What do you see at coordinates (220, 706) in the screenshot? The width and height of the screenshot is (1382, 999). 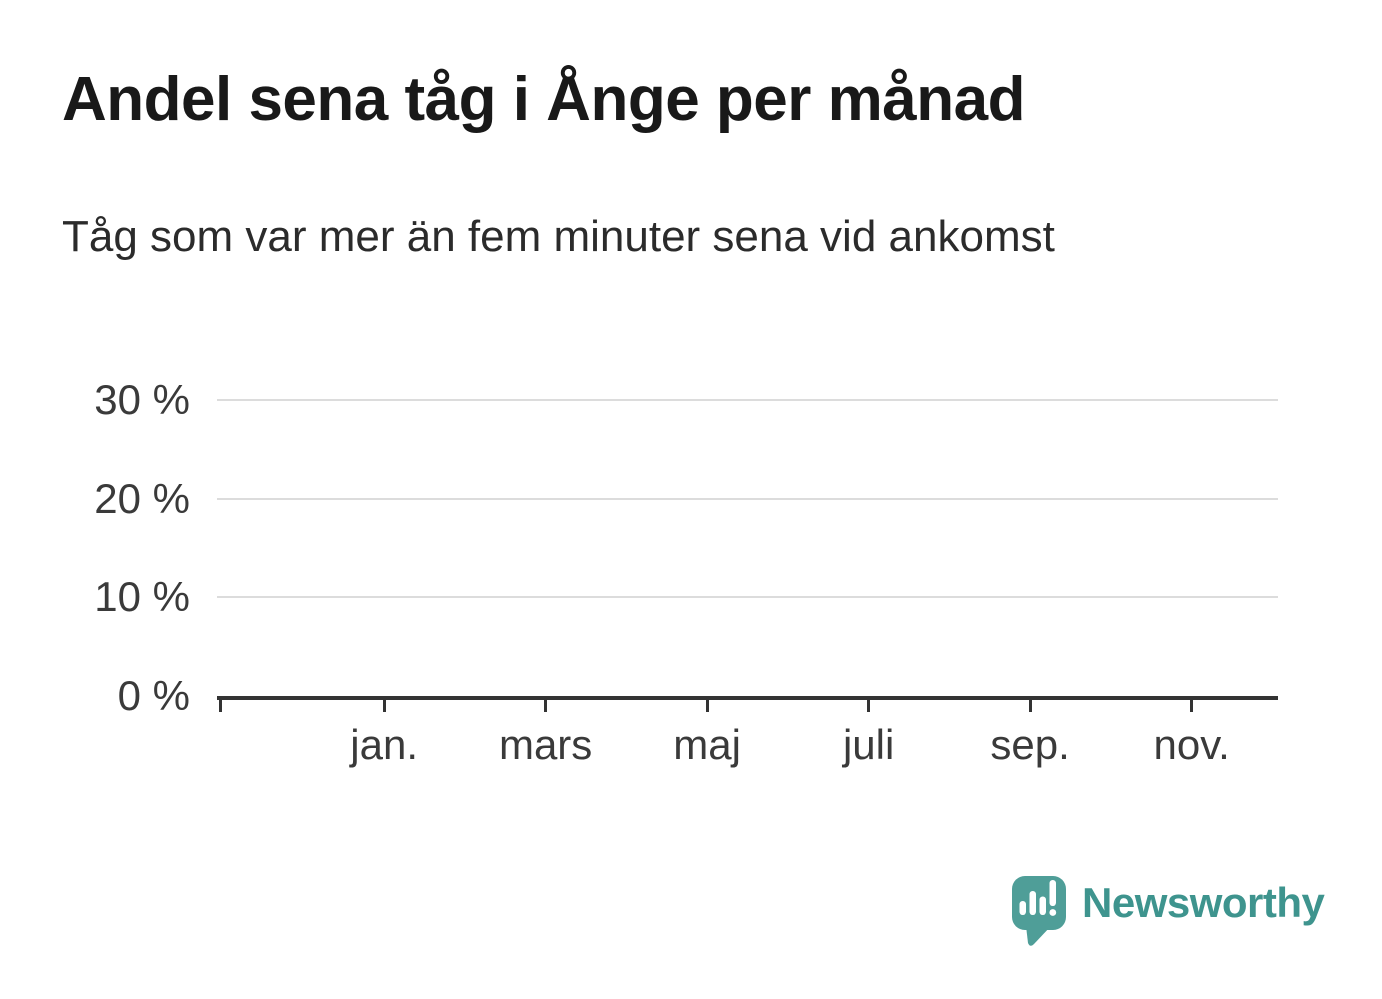 I see `x-axis-origin-tick` at bounding box center [220, 706].